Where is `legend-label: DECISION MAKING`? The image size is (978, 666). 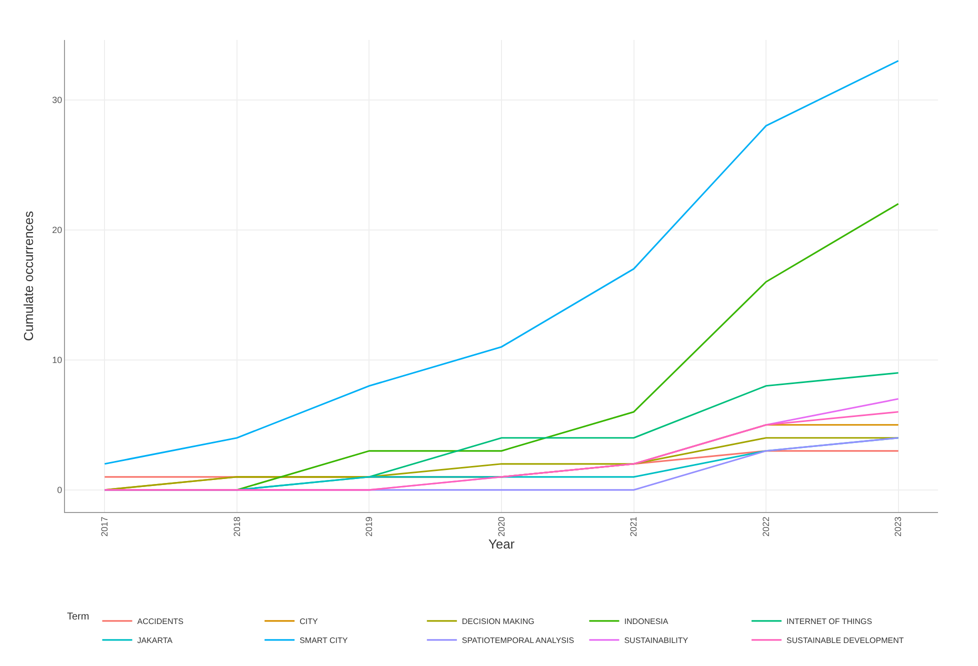
legend-label: DECISION MAKING is located at coordinates (498, 621).